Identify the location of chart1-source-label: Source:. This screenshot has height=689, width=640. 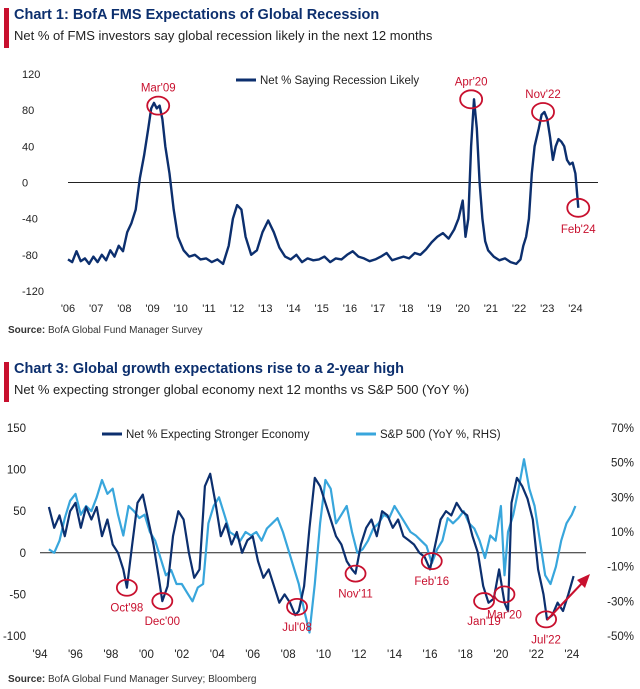
(27, 330).